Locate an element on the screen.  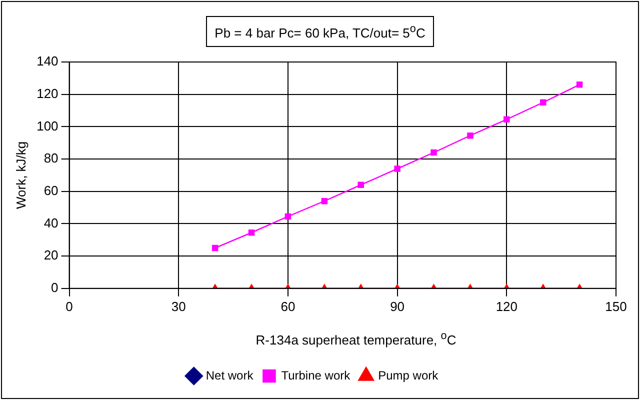
y-tick-label: 20 is located at coordinates (51, 255).